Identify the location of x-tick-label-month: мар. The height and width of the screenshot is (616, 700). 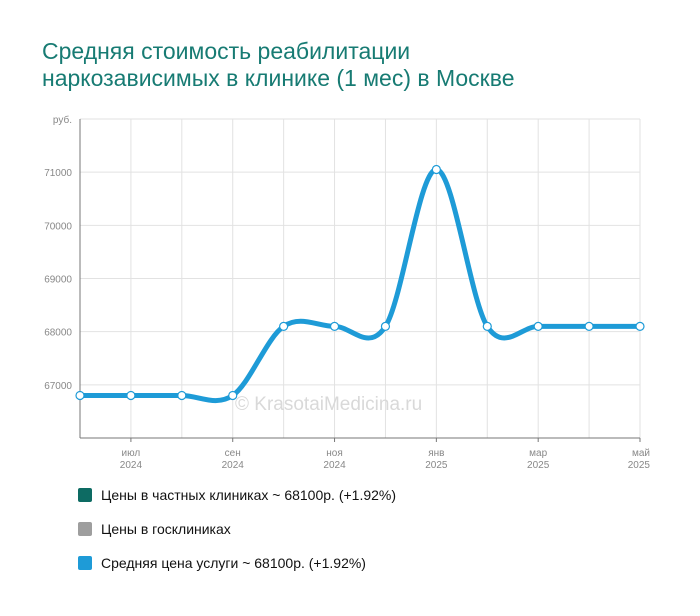
(538, 453).